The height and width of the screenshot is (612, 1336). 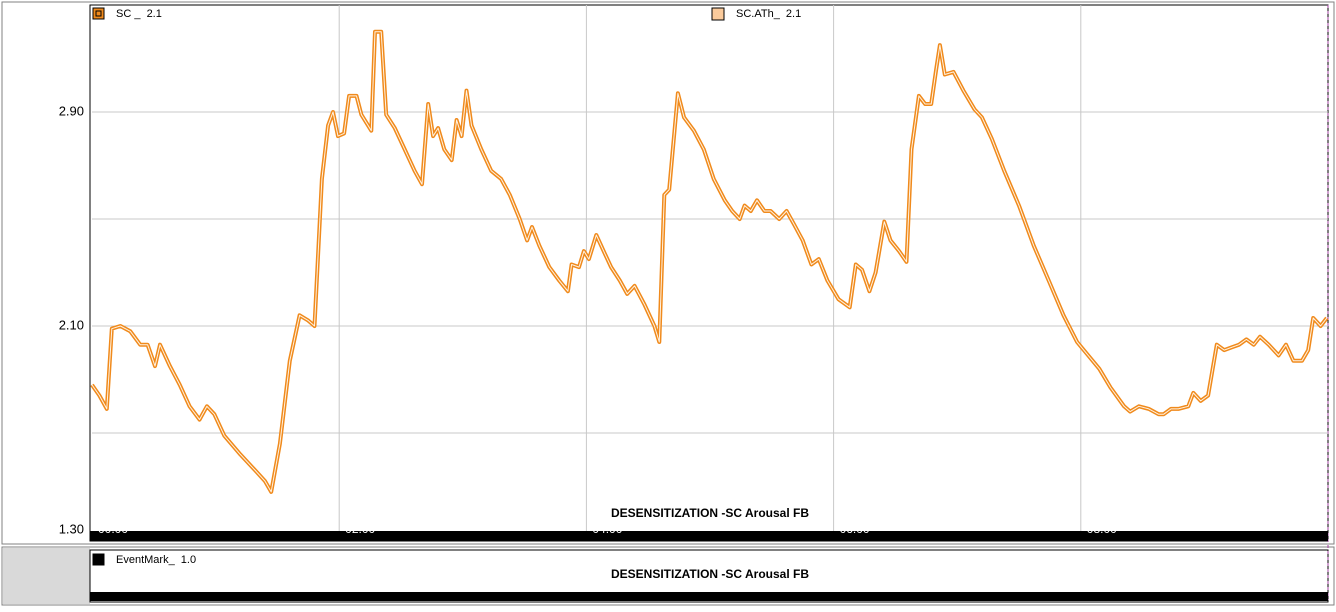 I want to click on x-tick-label: 06:00, so click(x=855, y=529).